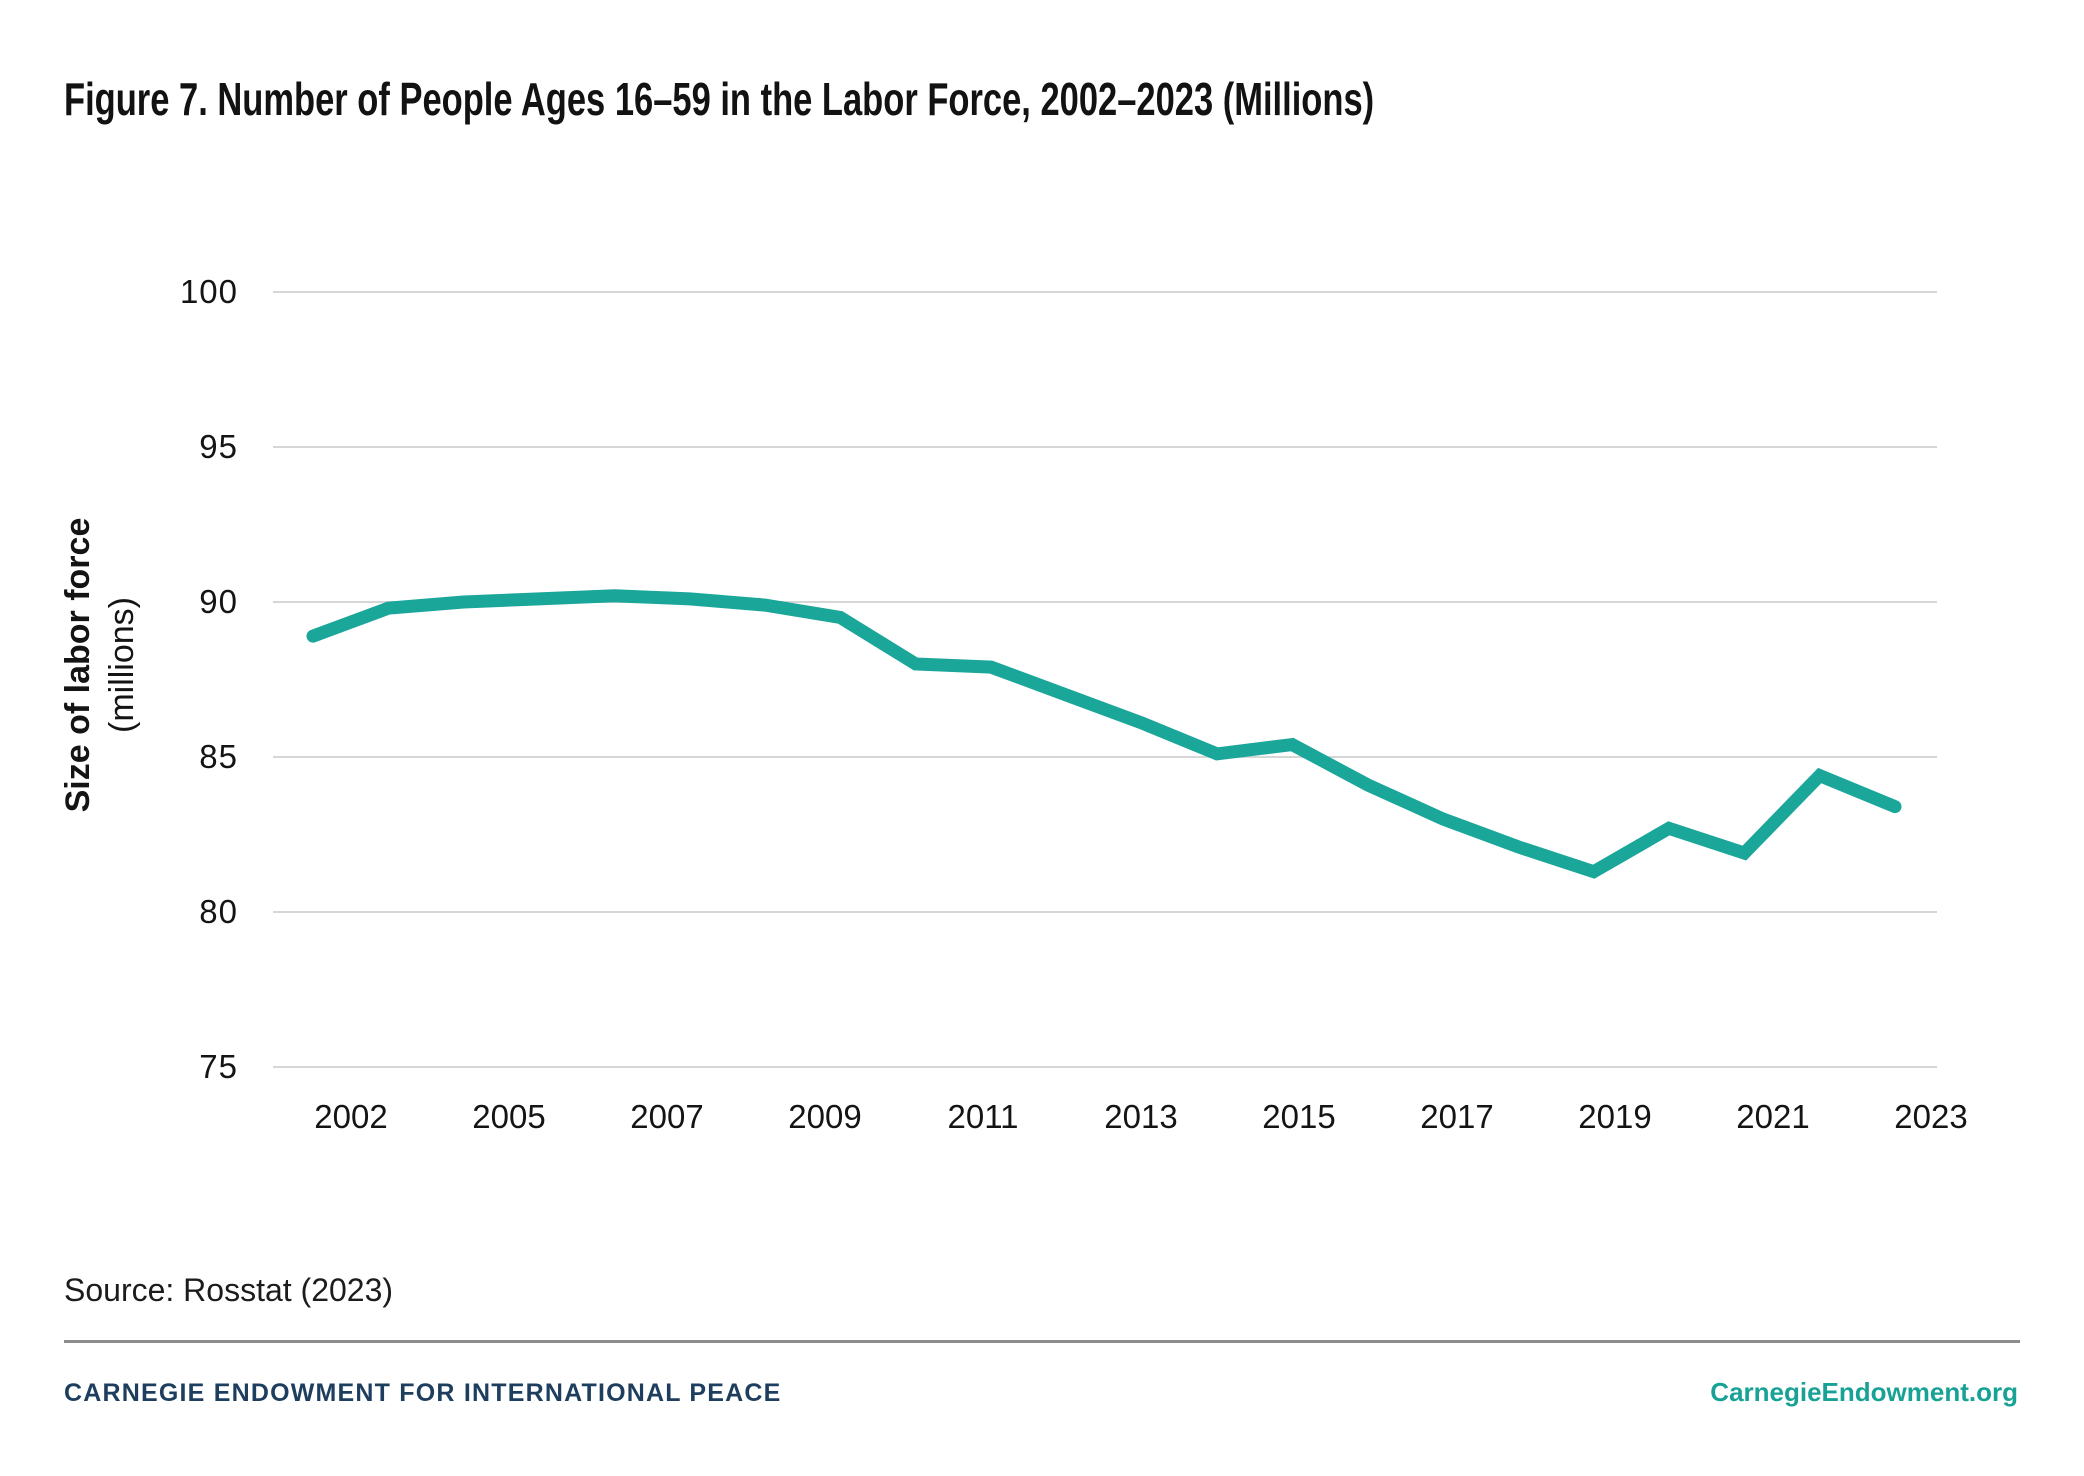  Describe the element at coordinates (218, 1066) in the screenshot. I see `y-tick-label: 75` at that location.